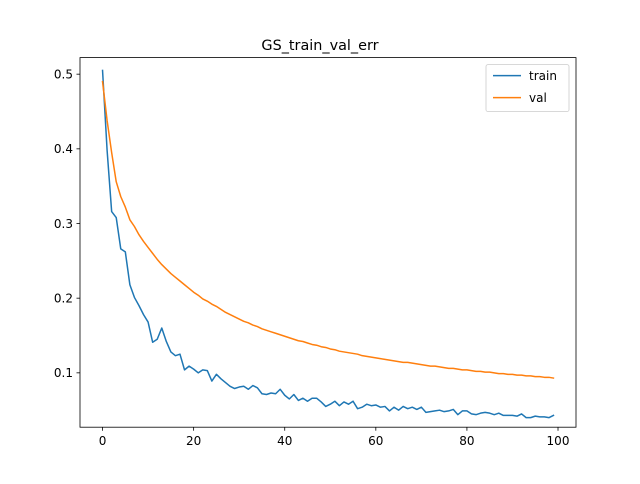 The image size is (640, 484). What do you see at coordinates (527, 88) in the screenshot?
I see `legend: train val` at bounding box center [527, 88].